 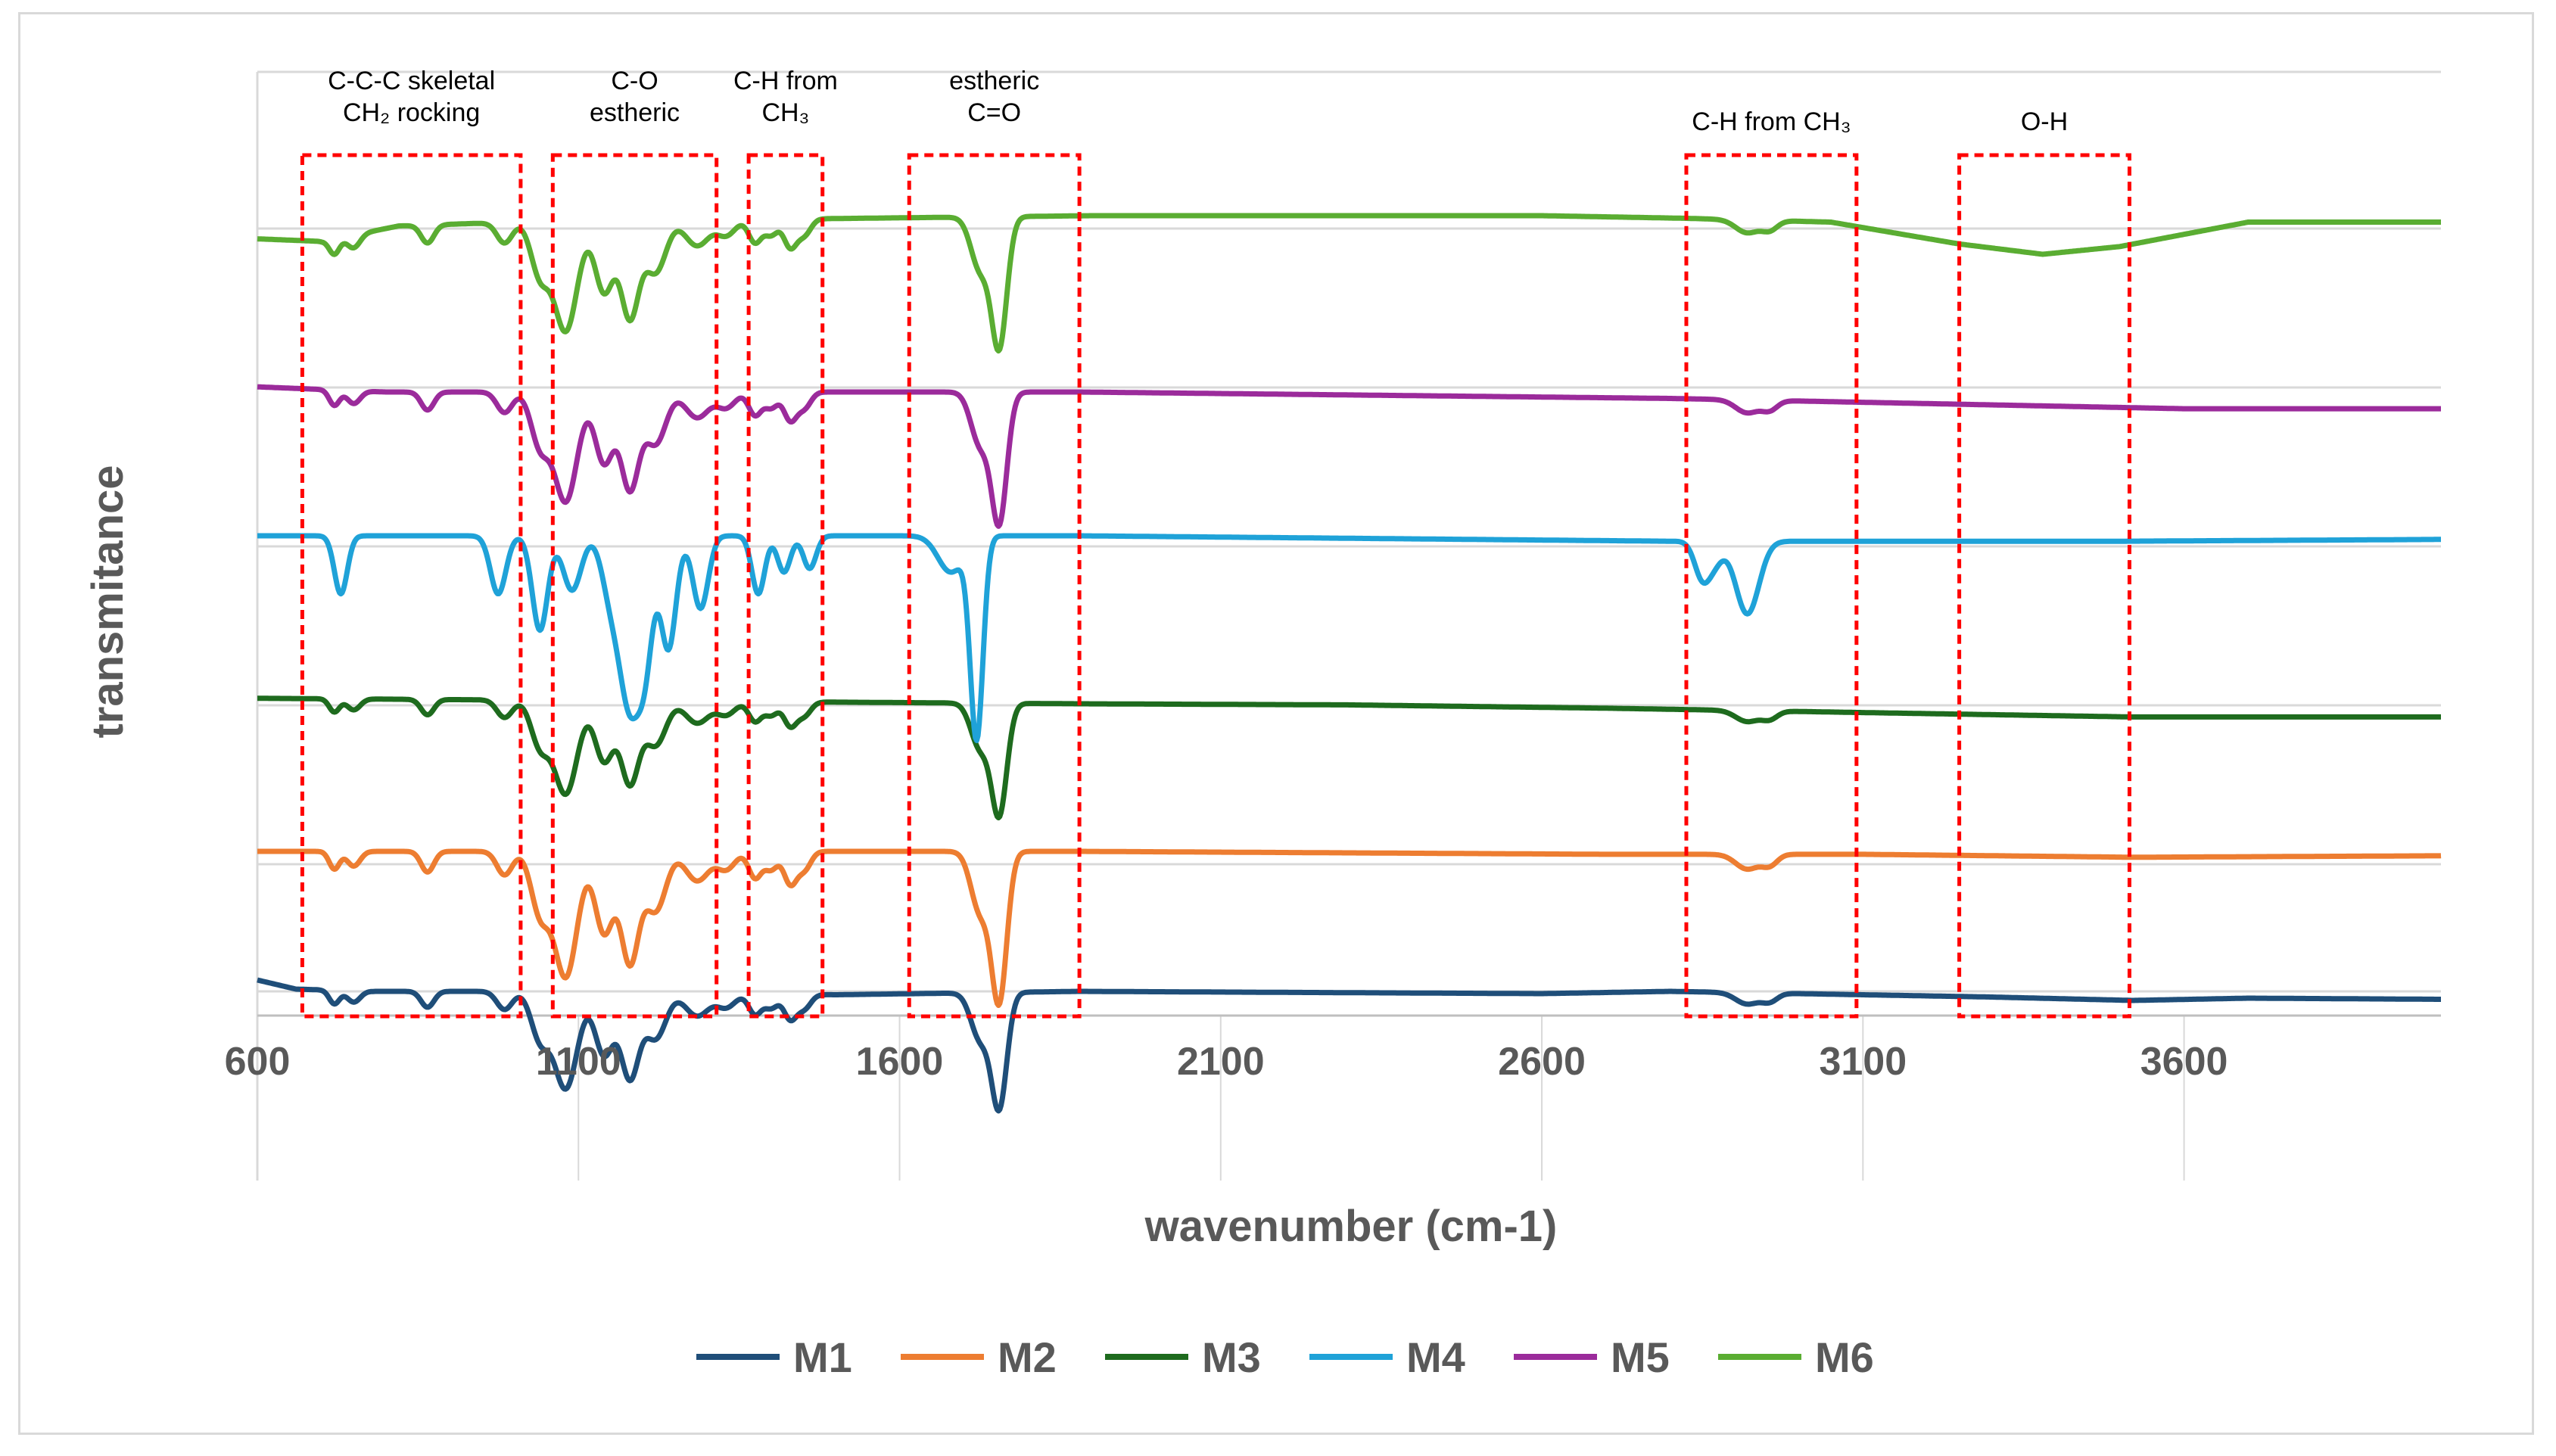 What do you see at coordinates (2045, 121) in the screenshot?
I see `annotation-label-oh-1: O-H` at bounding box center [2045, 121].